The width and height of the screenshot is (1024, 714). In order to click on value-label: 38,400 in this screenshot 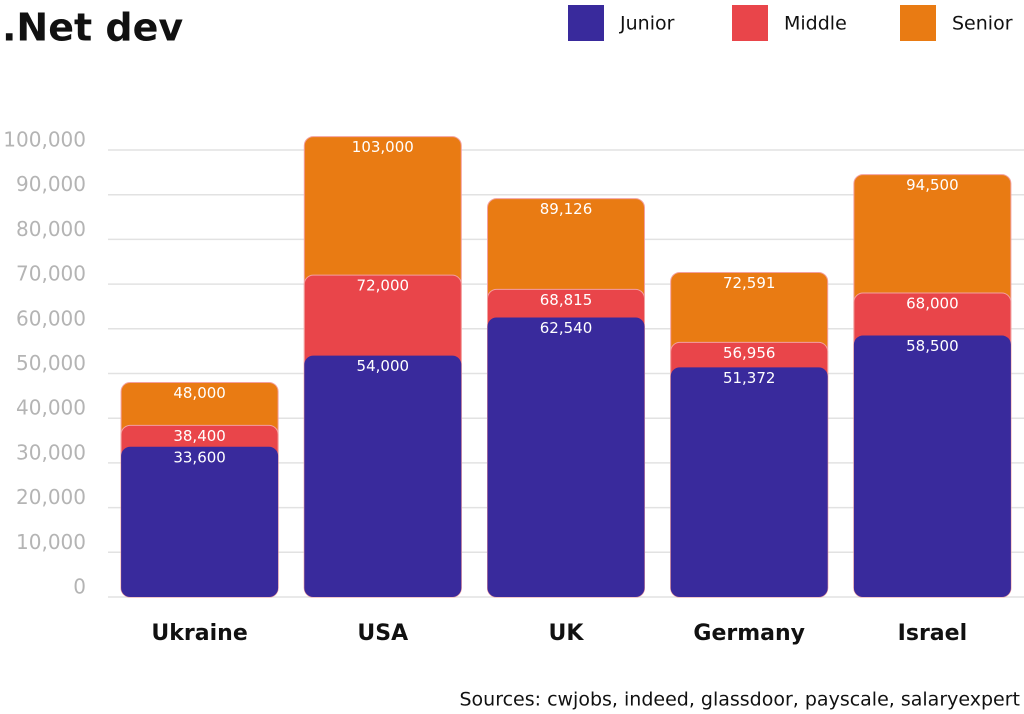, I will do `click(199, 436)`.